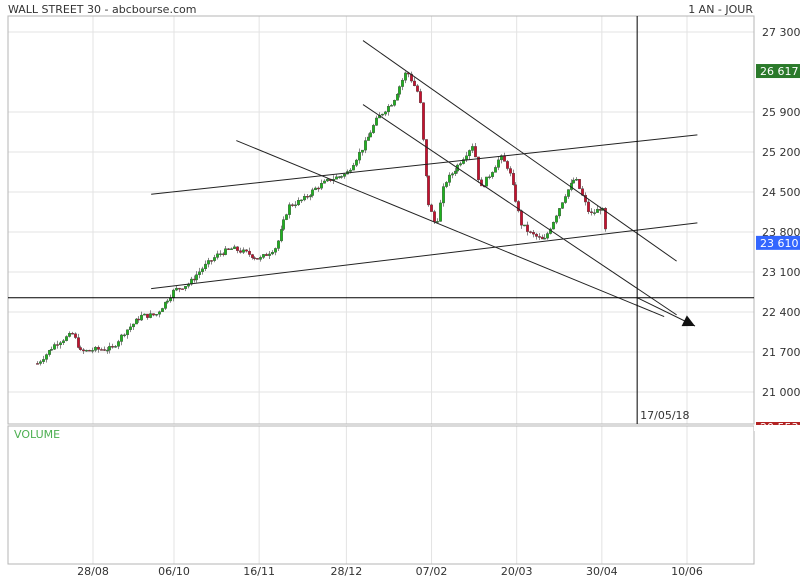  Describe the element at coordinates (777, 428) in the screenshot. I see `badge-clip` at that location.